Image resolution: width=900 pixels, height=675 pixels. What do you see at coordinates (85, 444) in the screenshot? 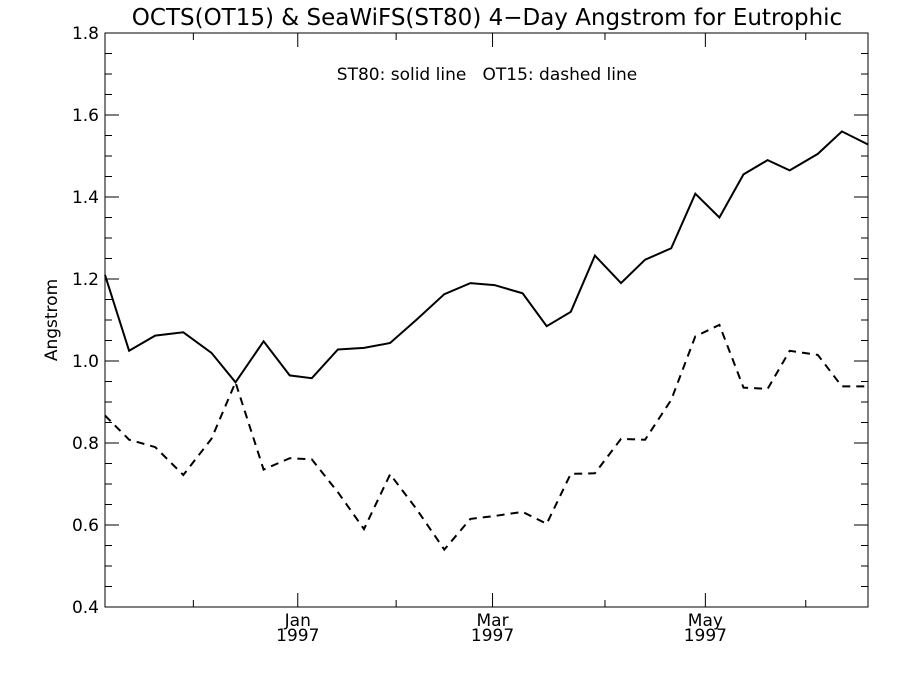
I see `y-tick-label: 0.8` at bounding box center [85, 444].